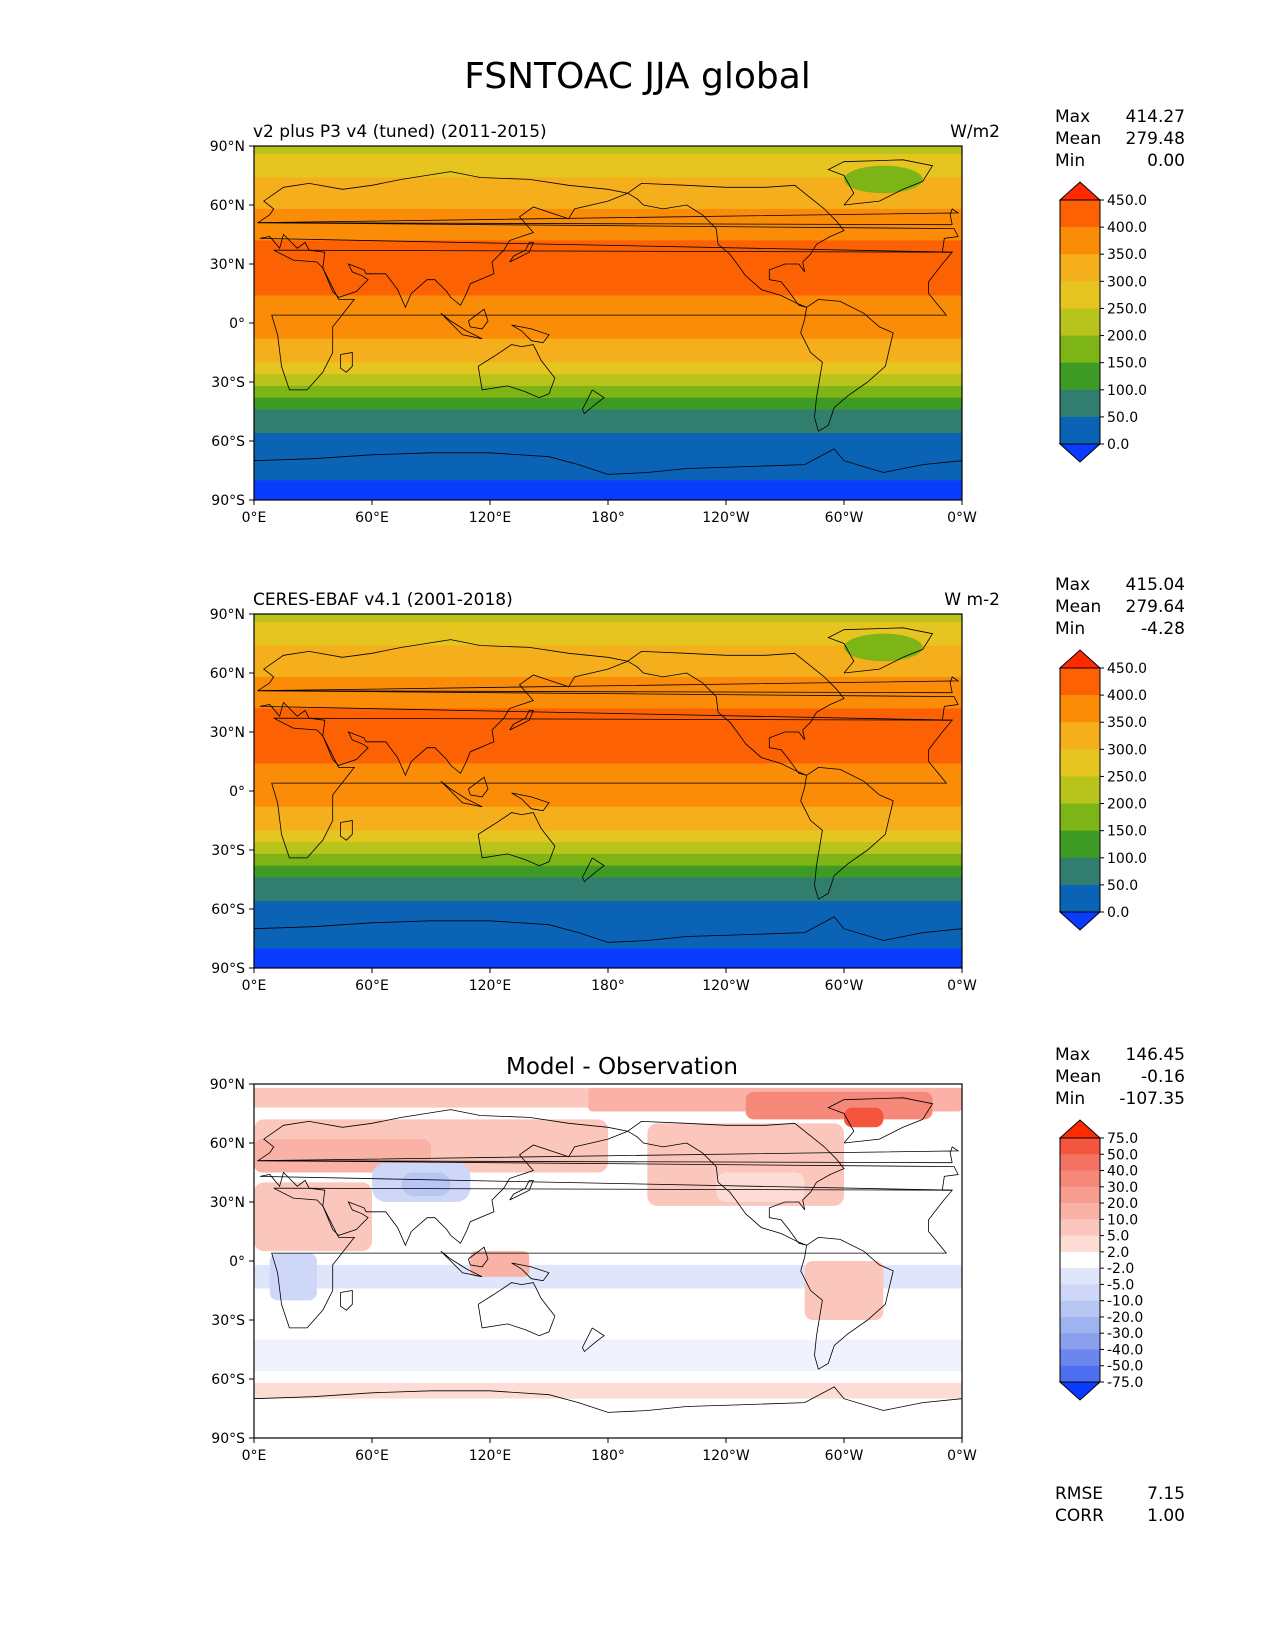 The height and width of the screenshot is (1650, 1275). I want to click on stats-block: Max 415.04 Mean 279.64 Min -4.28, so click(1120, 607).